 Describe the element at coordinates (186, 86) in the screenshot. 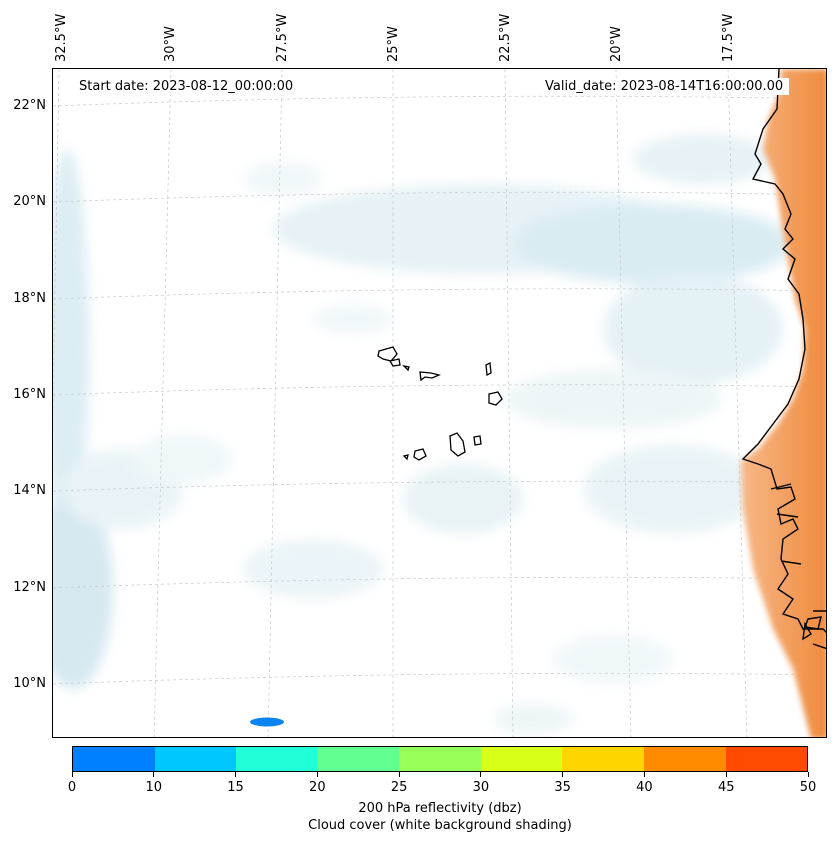

I see `start-date-label: Start date: 2023-08-12_00:00:00` at that location.